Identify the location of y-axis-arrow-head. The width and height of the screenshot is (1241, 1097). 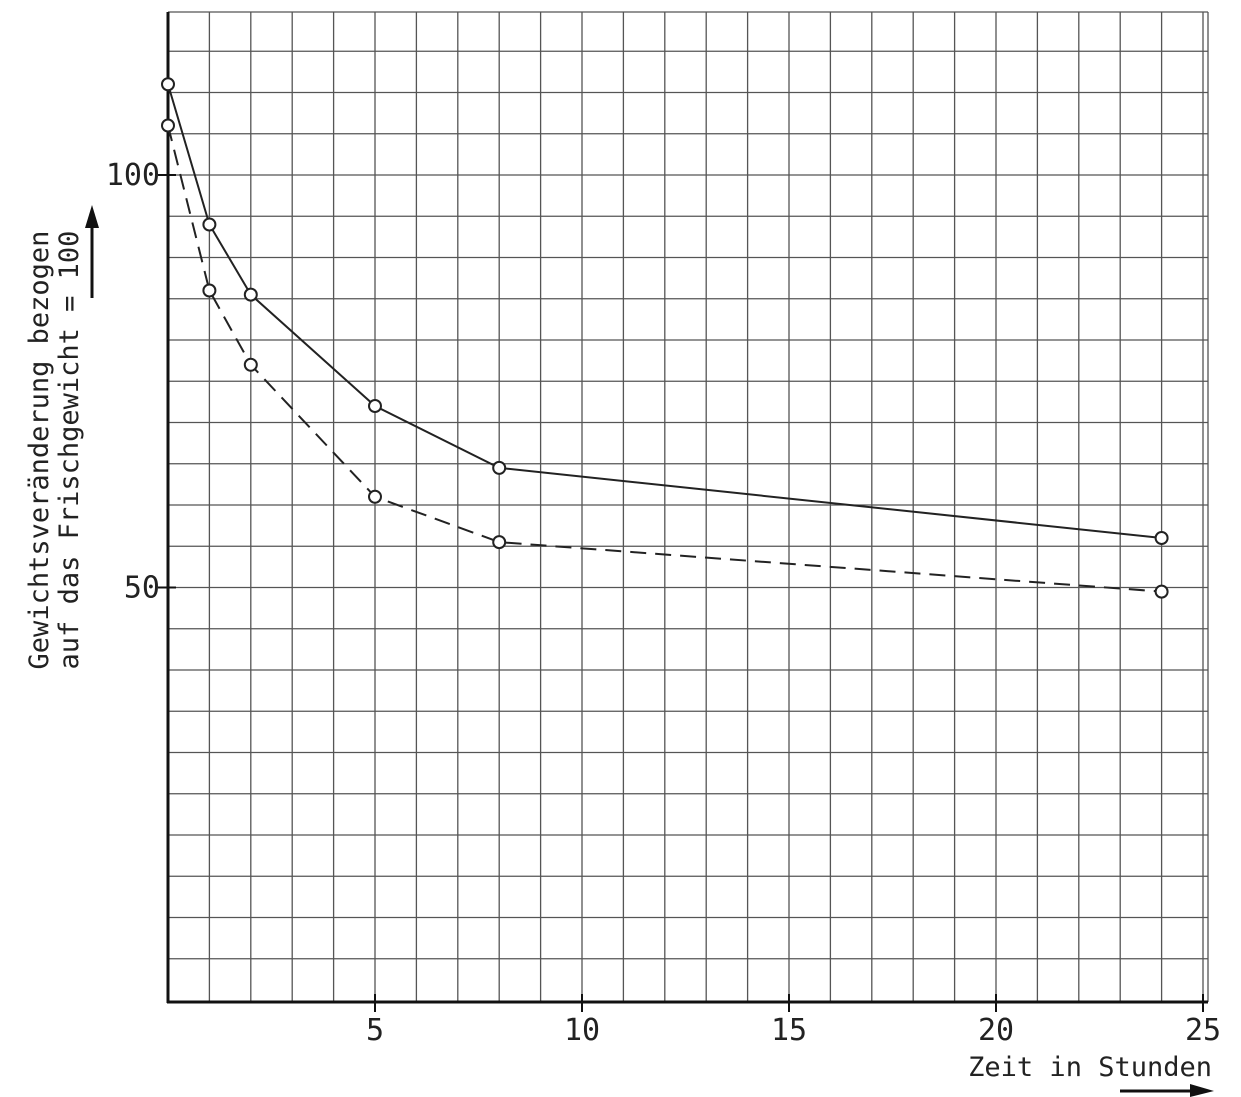
(92, 216).